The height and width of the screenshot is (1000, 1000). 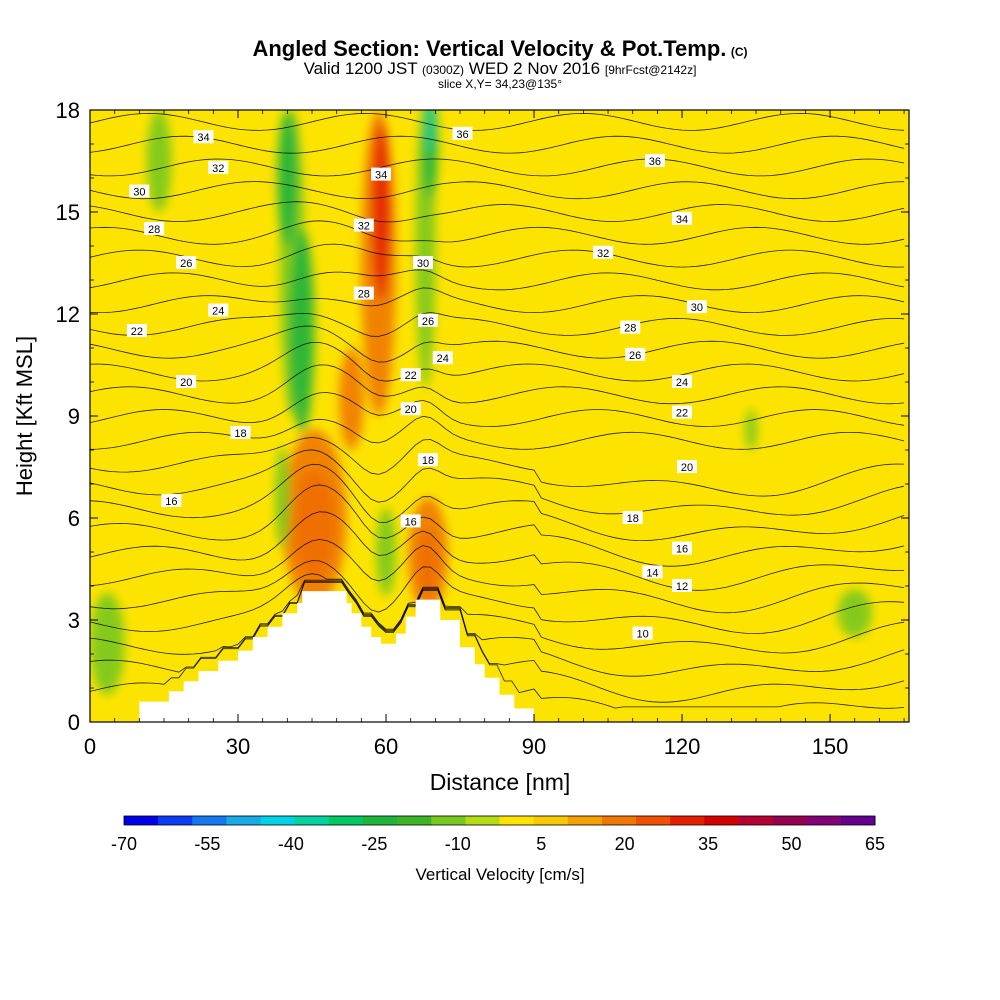 I want to click on y-tick-label: 15, so click(x=68, y=212).